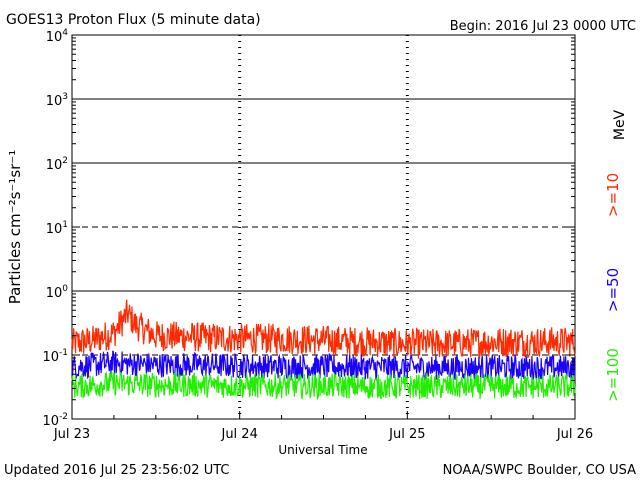 The width and height of the screenshot is (640, 480). What do you see at coordinates (539, 470) in the screenshot?
I see `credit: NOAA/SWPC Boulder, CO USA` at bounding box center [539, 470].